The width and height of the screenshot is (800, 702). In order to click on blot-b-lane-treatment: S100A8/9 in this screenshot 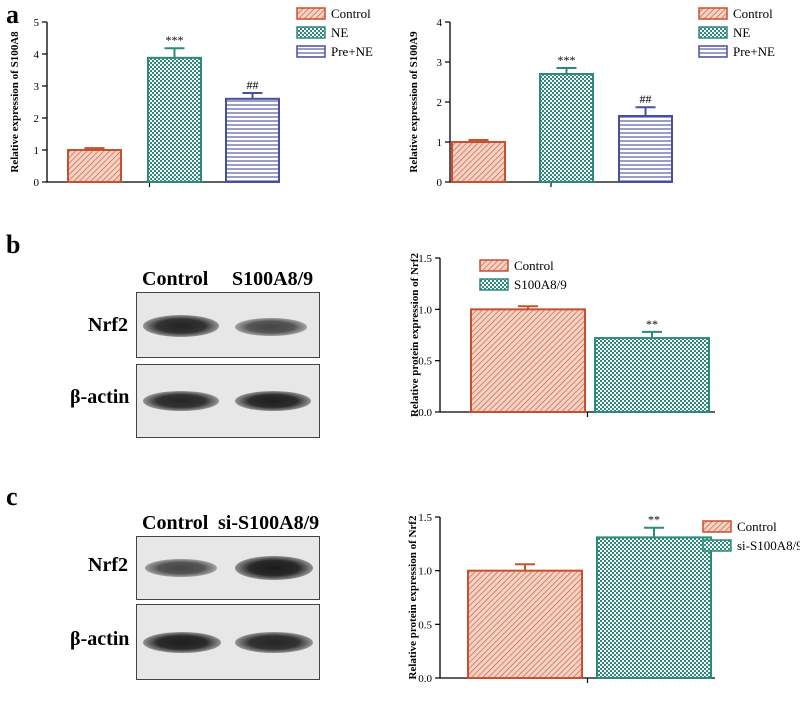, I will do `click(273, 279)`.